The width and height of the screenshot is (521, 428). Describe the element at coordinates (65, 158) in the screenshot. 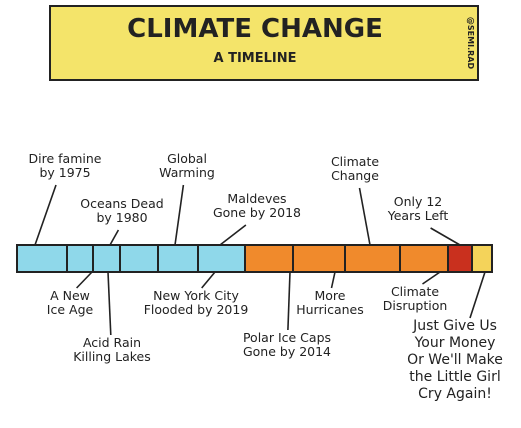

I see `label: Dire famine` at that location.